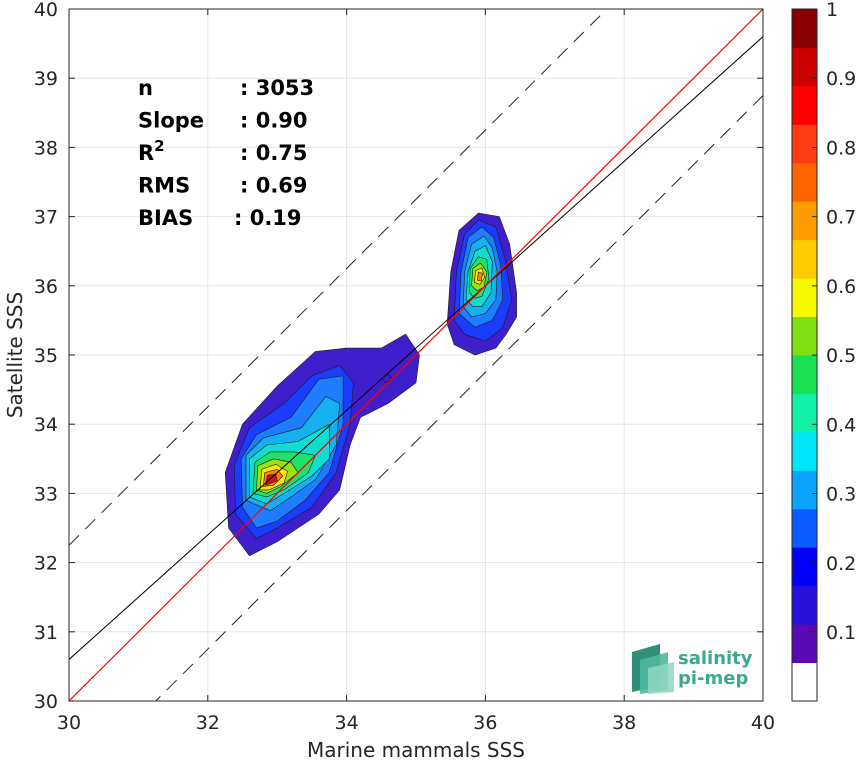  Describe the element at coordinates (715, 658) in the screenshot. I see `logo-line1: salinity` at that location.